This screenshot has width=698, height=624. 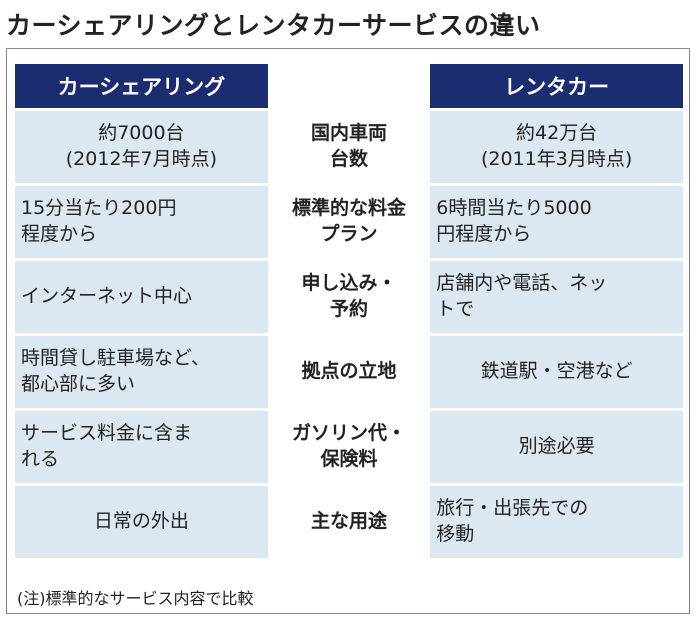 I want to click on header-blank, so click(x=349, y=86).